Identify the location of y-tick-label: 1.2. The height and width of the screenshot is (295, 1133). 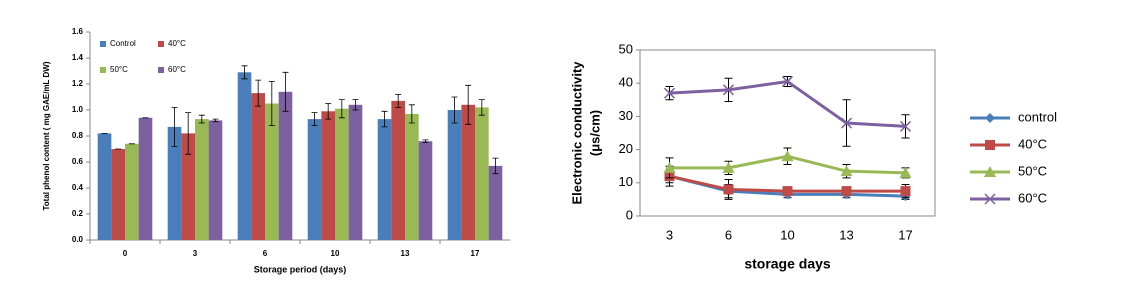
(78, 83).